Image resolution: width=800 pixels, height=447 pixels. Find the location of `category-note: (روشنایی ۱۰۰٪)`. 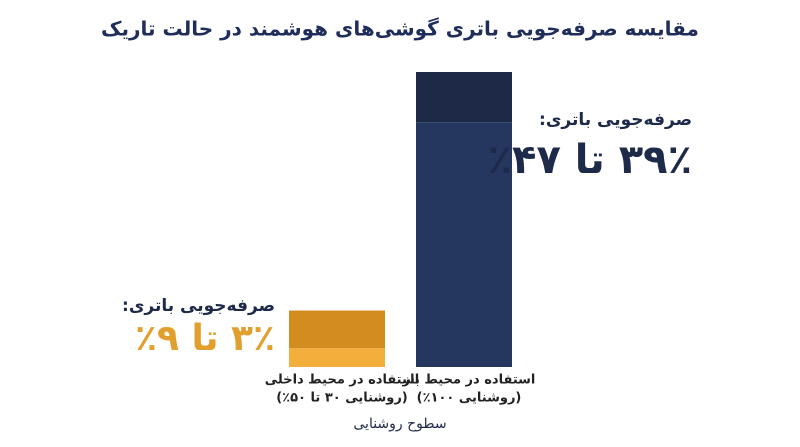

category-note: (روشنایی ۱۰۰٪) is located at coordinates (469, 398).